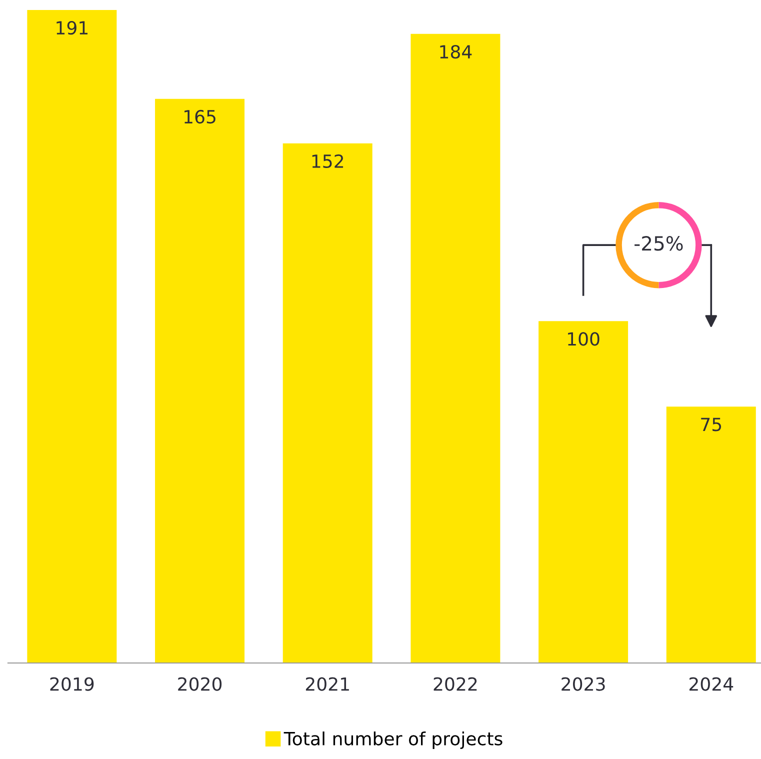  I want to click on x-tick-label: 2020, so click(200, 684).